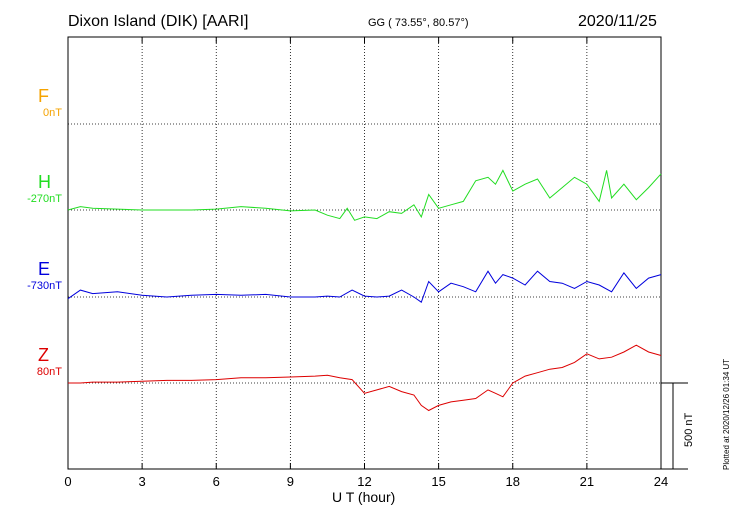 Image resolution: width=730 pixels, height=520 pixels. Describe the element at coordinates (290, 481) in the screenshot. I see `x-tick-label: 9` at that location.